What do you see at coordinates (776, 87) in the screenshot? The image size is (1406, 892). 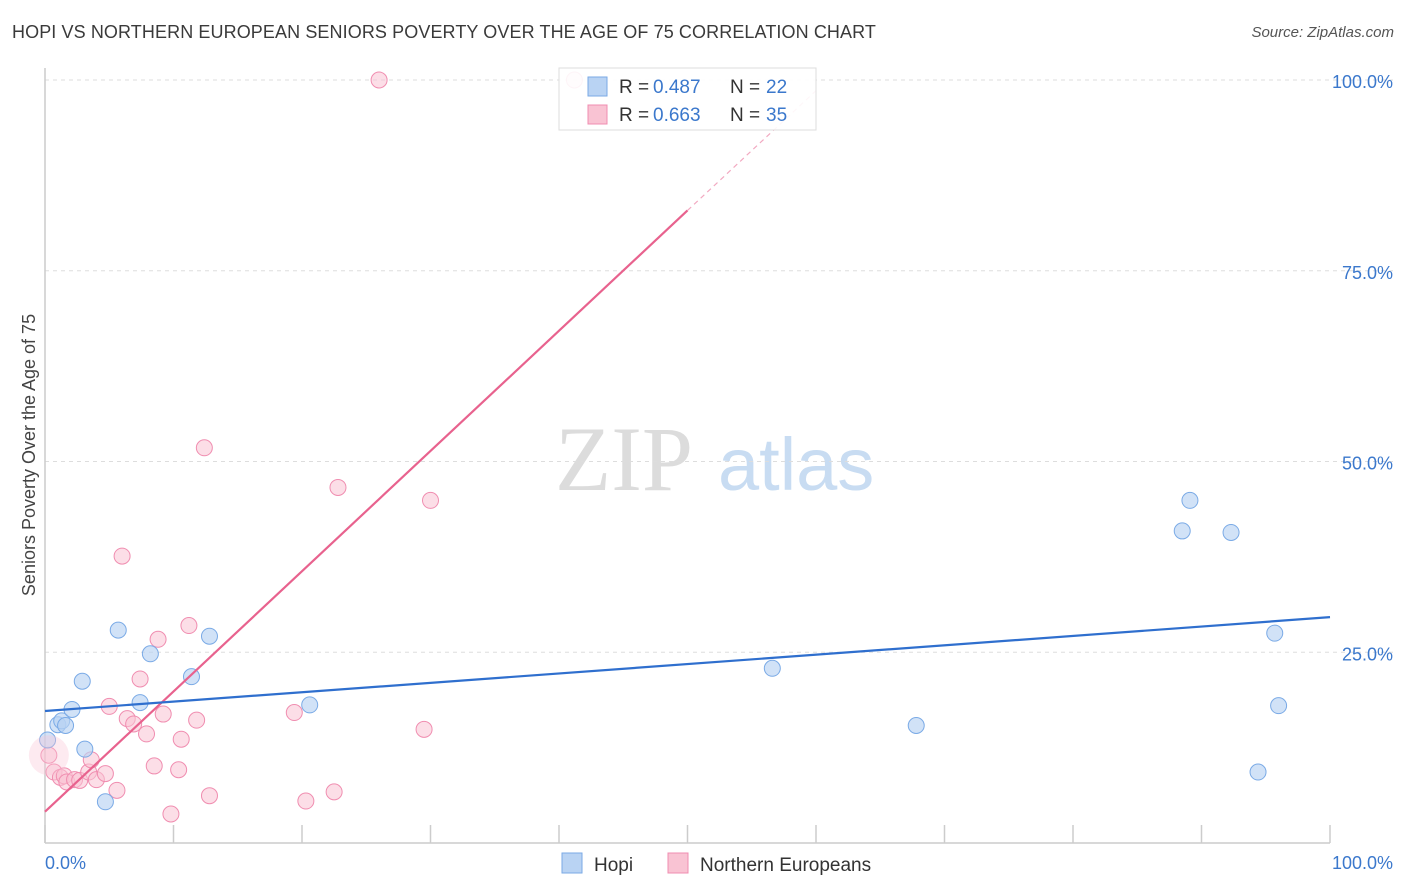 I see `legend-n-value: 22` at bounding box center [776, 87].